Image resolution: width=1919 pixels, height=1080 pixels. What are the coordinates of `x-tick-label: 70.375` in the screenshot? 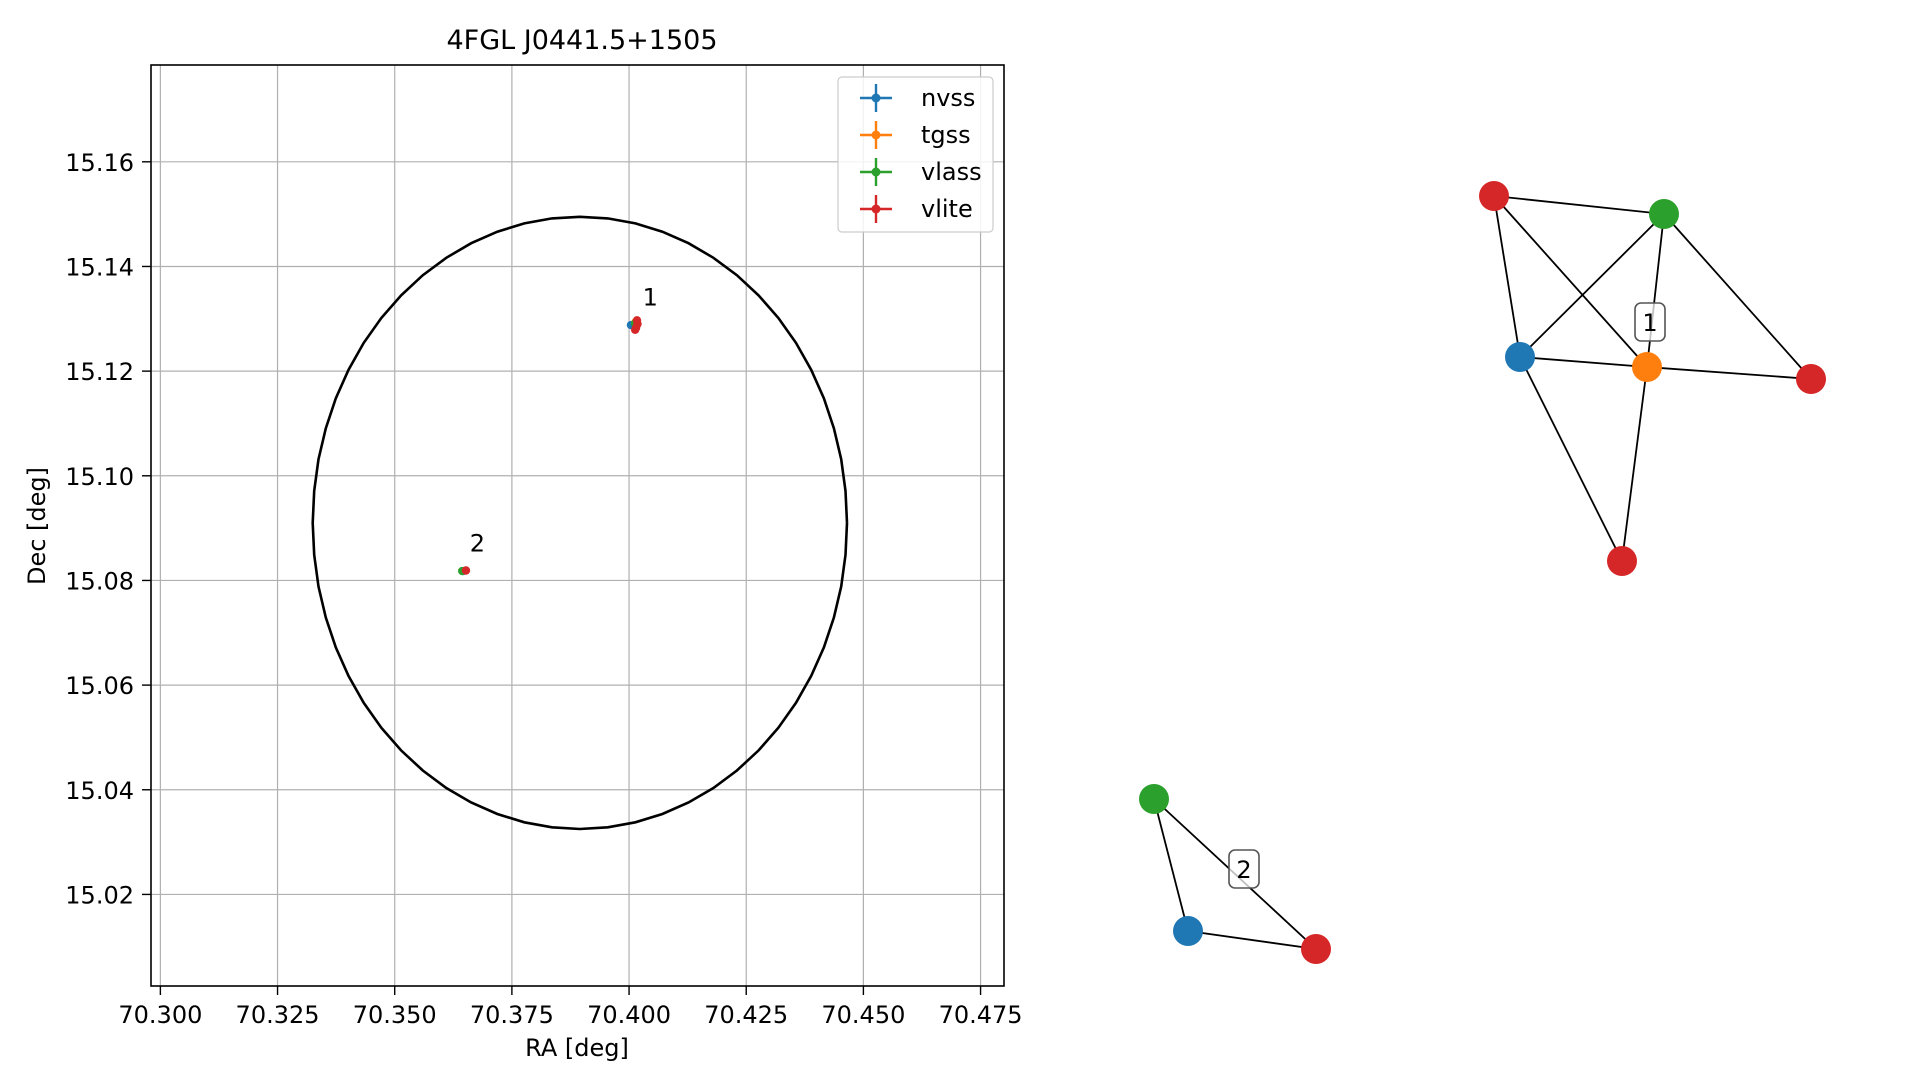 It's located at (512, 1015).